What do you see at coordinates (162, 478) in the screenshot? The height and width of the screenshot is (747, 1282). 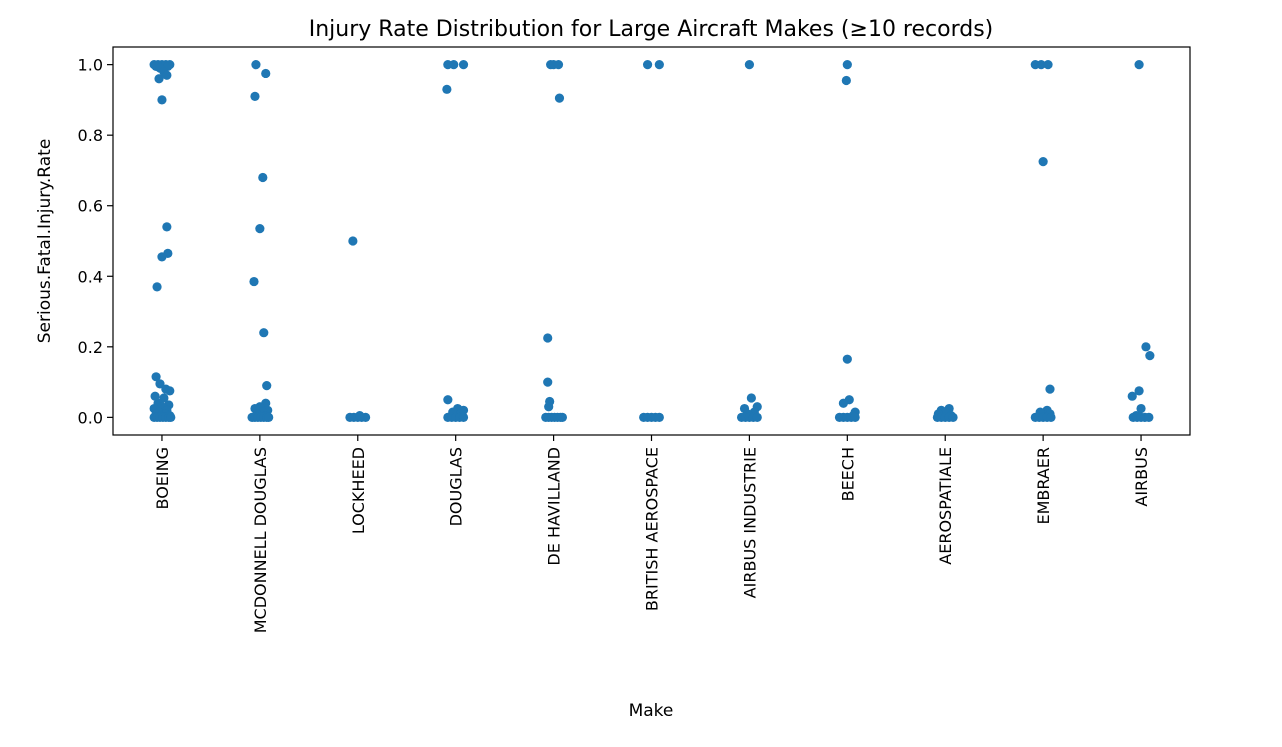 I see `x-tick-label: BOEING` at bounding box center [162, 478].